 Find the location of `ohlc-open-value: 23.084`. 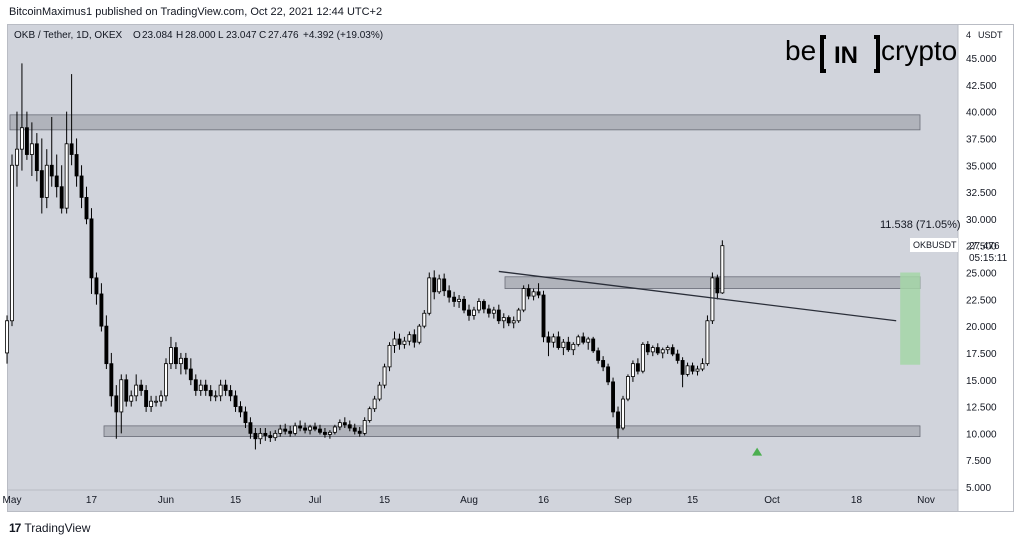

ohlc-open-value: 23.084 is located at coordinates (157, 35).